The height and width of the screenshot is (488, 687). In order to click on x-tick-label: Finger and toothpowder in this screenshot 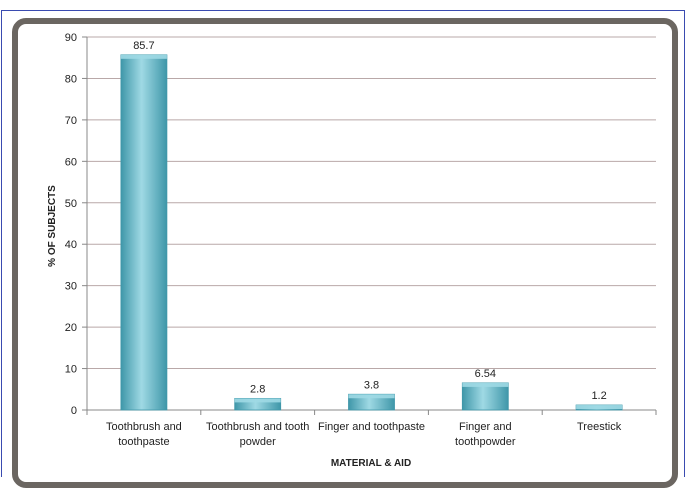, I will do `click(485, 434)`.